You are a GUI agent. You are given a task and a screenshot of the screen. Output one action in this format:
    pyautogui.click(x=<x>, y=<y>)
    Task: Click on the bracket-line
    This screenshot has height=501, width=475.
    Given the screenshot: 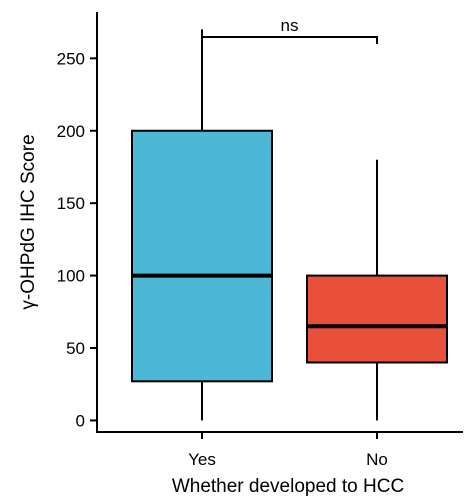 What is the action you would take?
    pyautogui.click(x=289, y=40)
    